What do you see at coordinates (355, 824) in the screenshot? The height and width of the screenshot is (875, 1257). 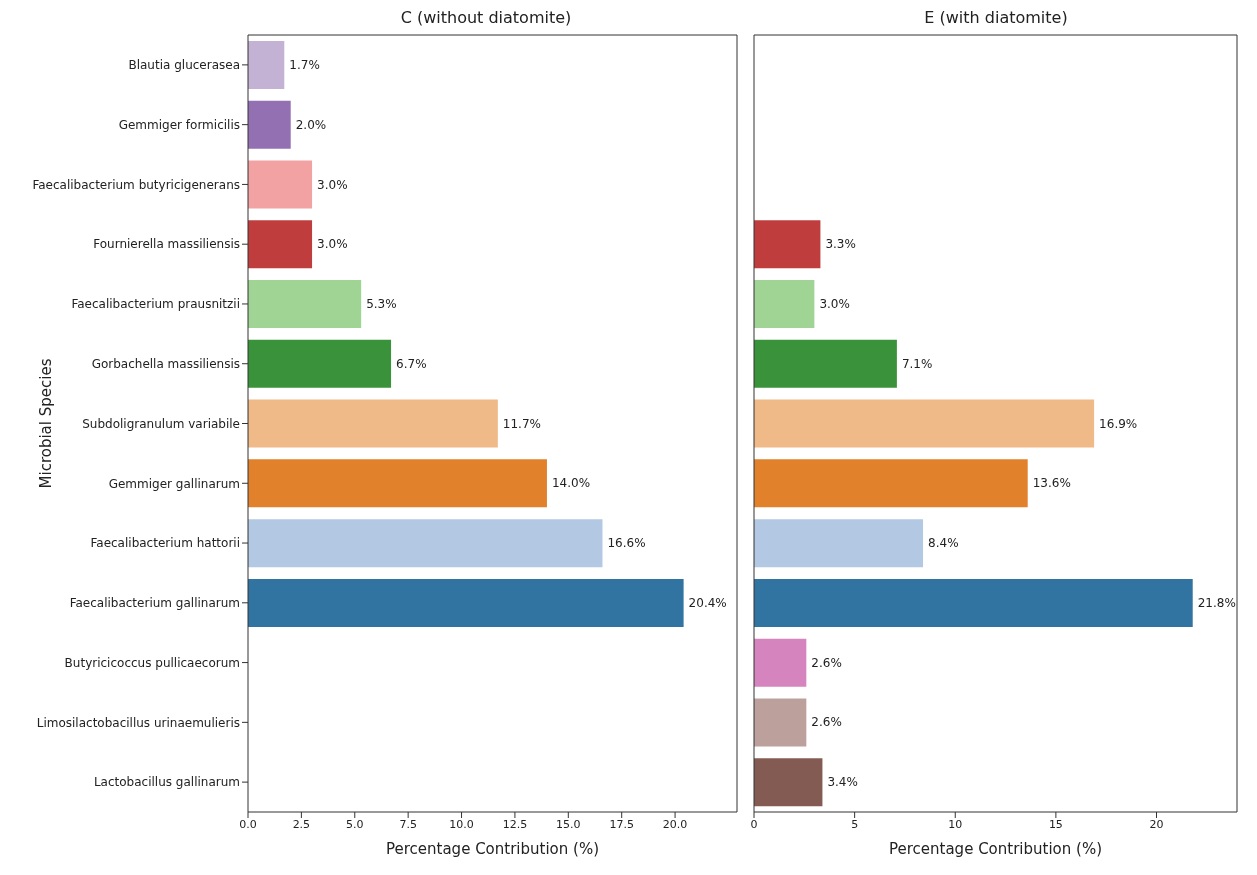 I see `x-tick-label: 5.0` at bounding box center [355, 824].